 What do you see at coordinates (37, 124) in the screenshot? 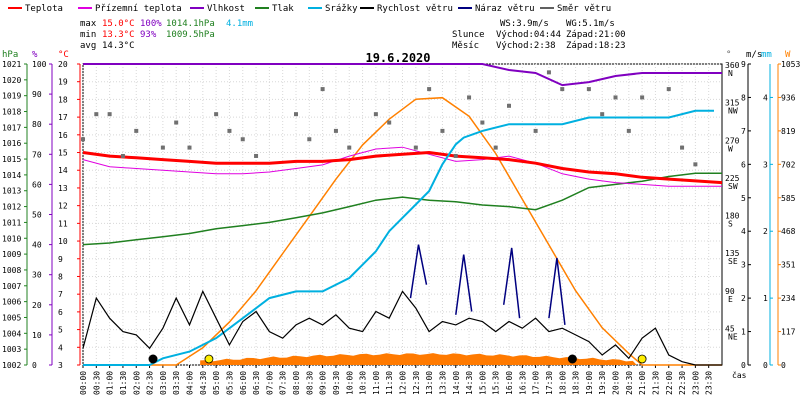
I see `hum-tick-label: 80` at bounding box center [37, 124].